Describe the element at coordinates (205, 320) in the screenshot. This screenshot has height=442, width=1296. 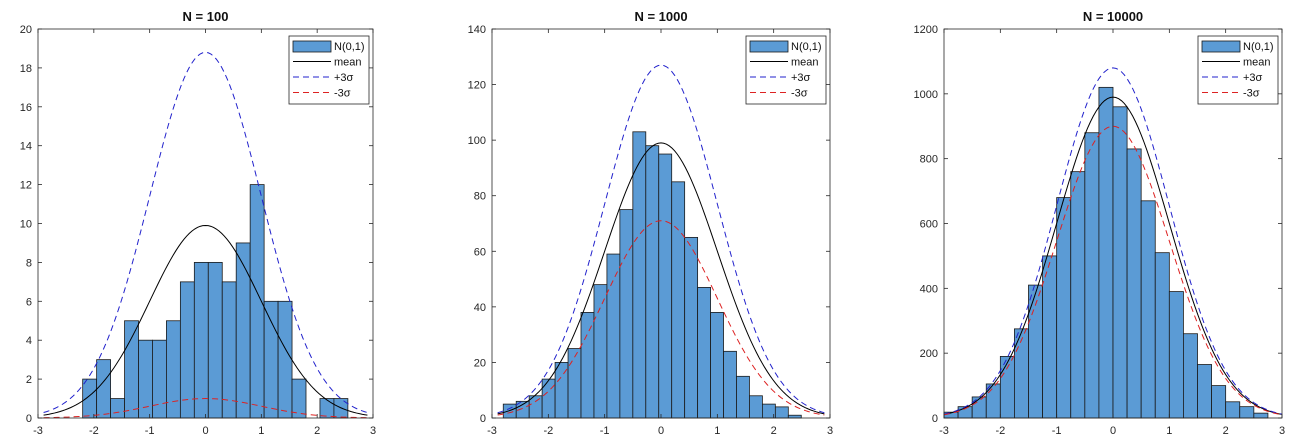
I see `mean-curve` at that location.